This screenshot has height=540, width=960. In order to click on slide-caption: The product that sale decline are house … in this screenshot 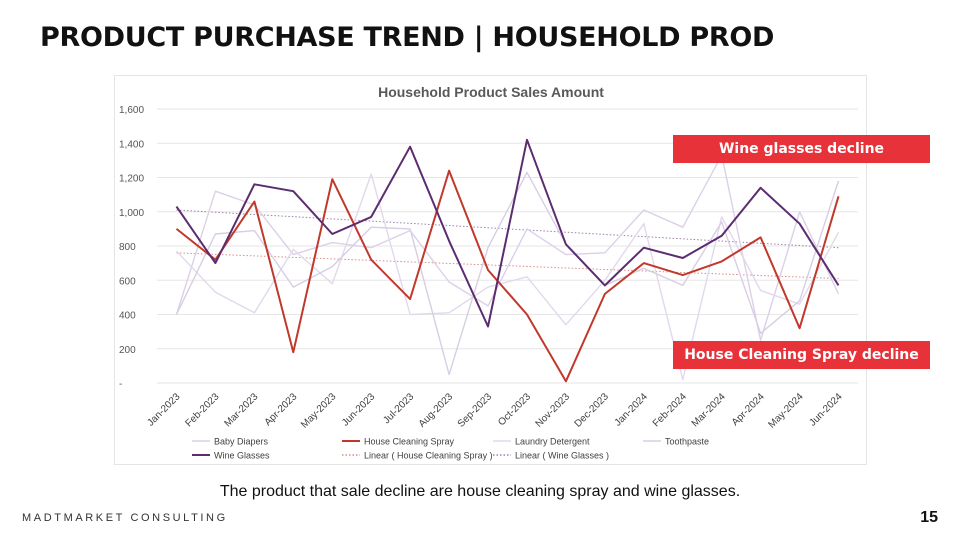, I will do `click(480, 491)`.